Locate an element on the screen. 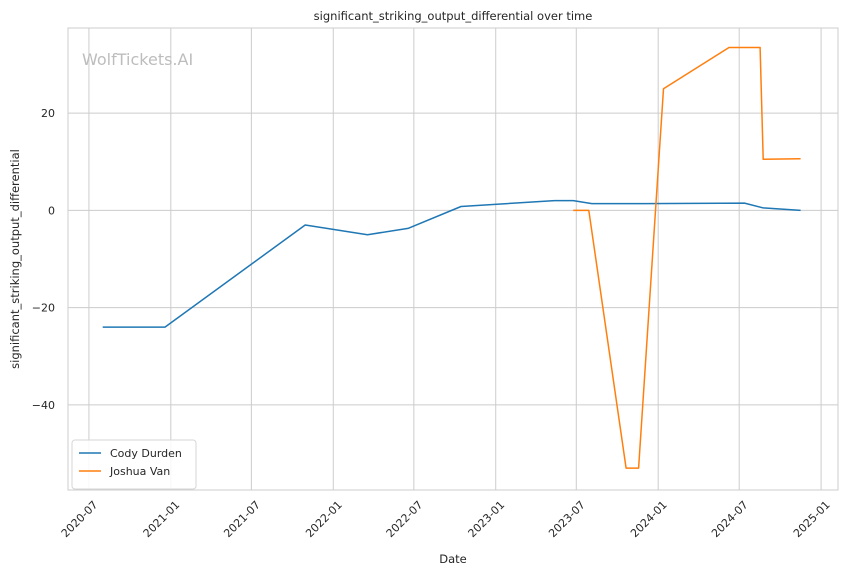  legend: Cody Durden Joshua Van is located at coordinates (134, 464).